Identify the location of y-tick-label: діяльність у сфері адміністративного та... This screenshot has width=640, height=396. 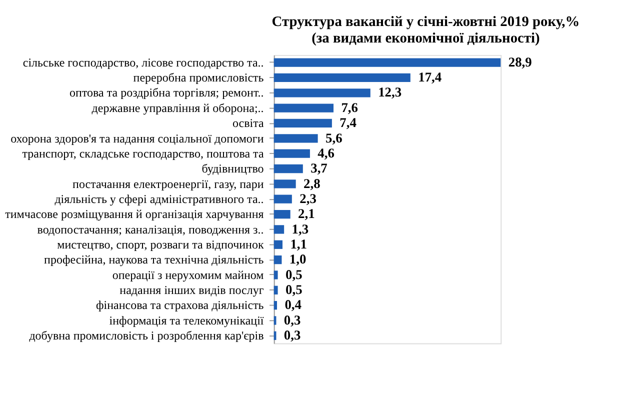
(159, 199).